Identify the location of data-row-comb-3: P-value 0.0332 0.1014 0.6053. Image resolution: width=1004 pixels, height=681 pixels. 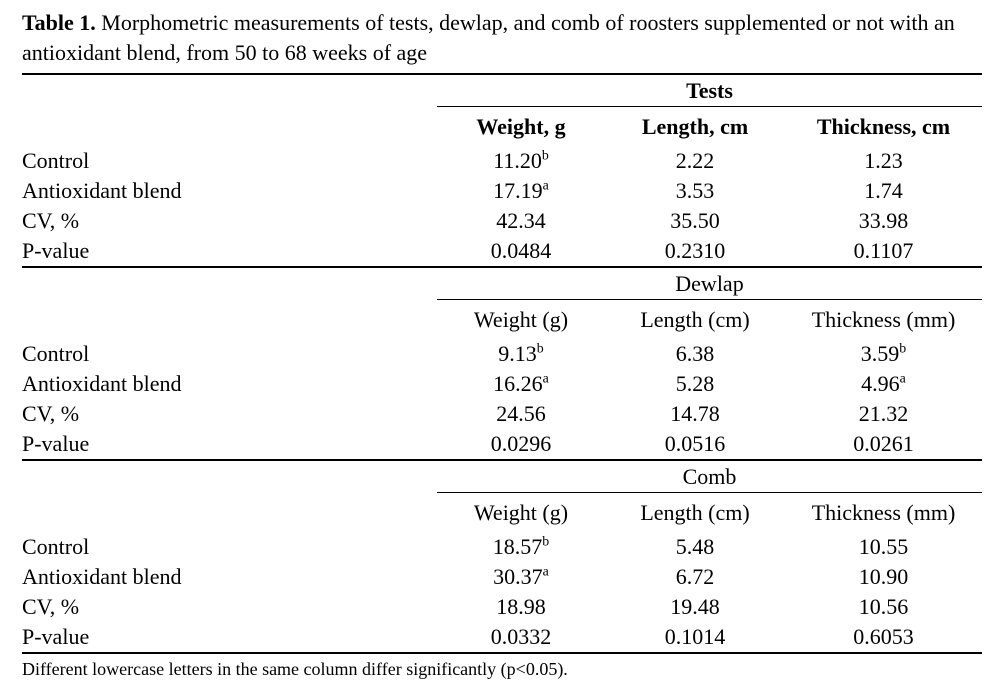
(502, 637).